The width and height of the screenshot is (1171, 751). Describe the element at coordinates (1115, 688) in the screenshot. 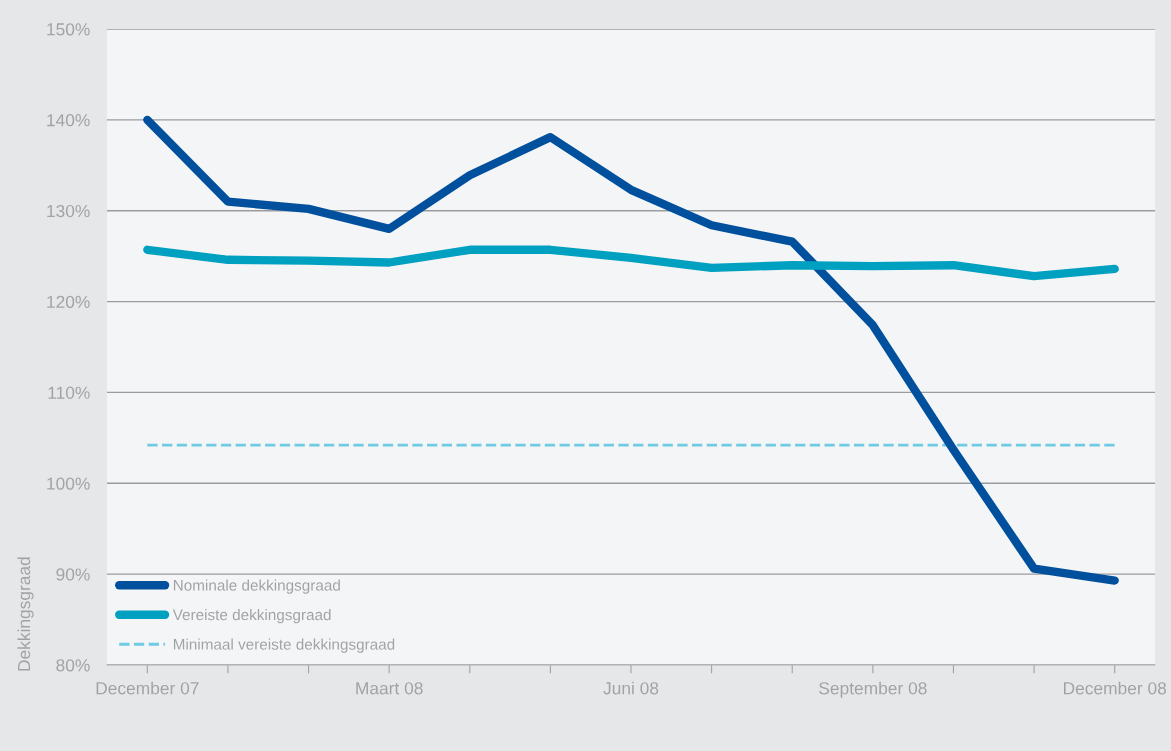

I see `x-tick-label: December 08` at that location.